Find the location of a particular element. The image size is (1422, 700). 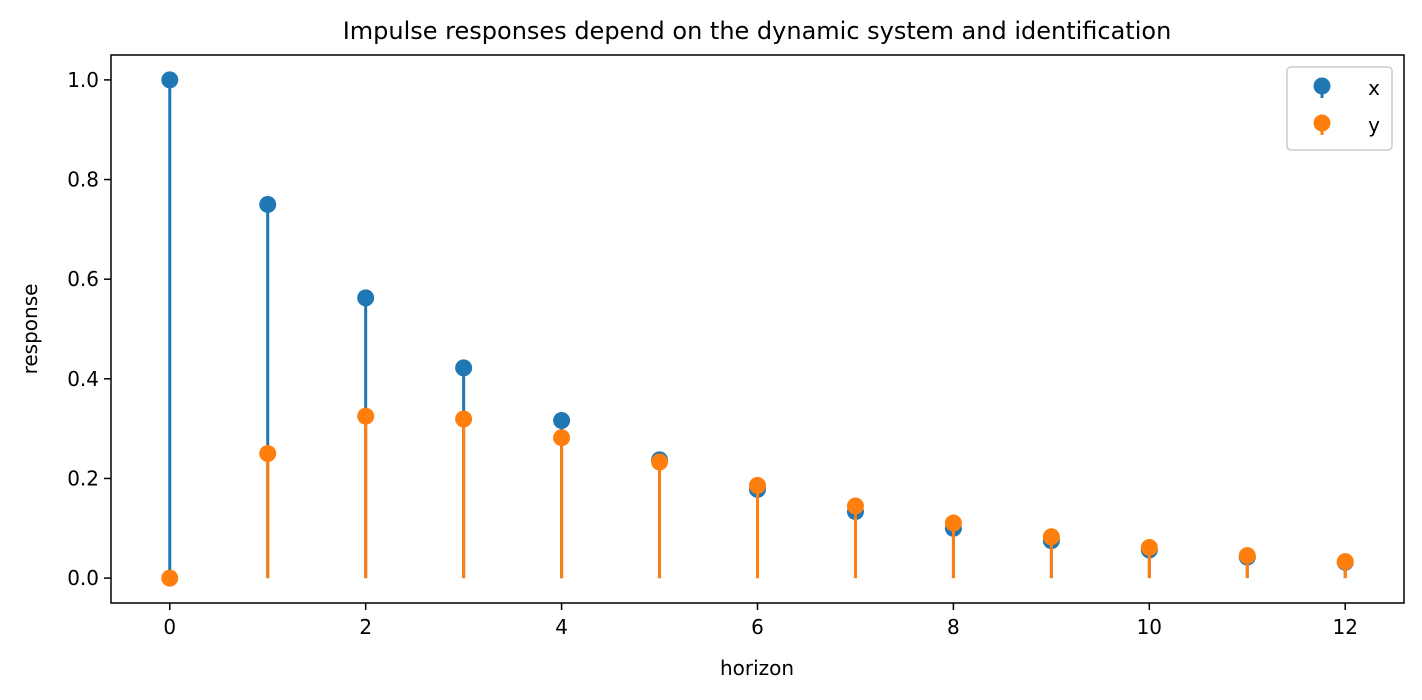

legend-entry-x: x is located at coordinates (1346, 88).